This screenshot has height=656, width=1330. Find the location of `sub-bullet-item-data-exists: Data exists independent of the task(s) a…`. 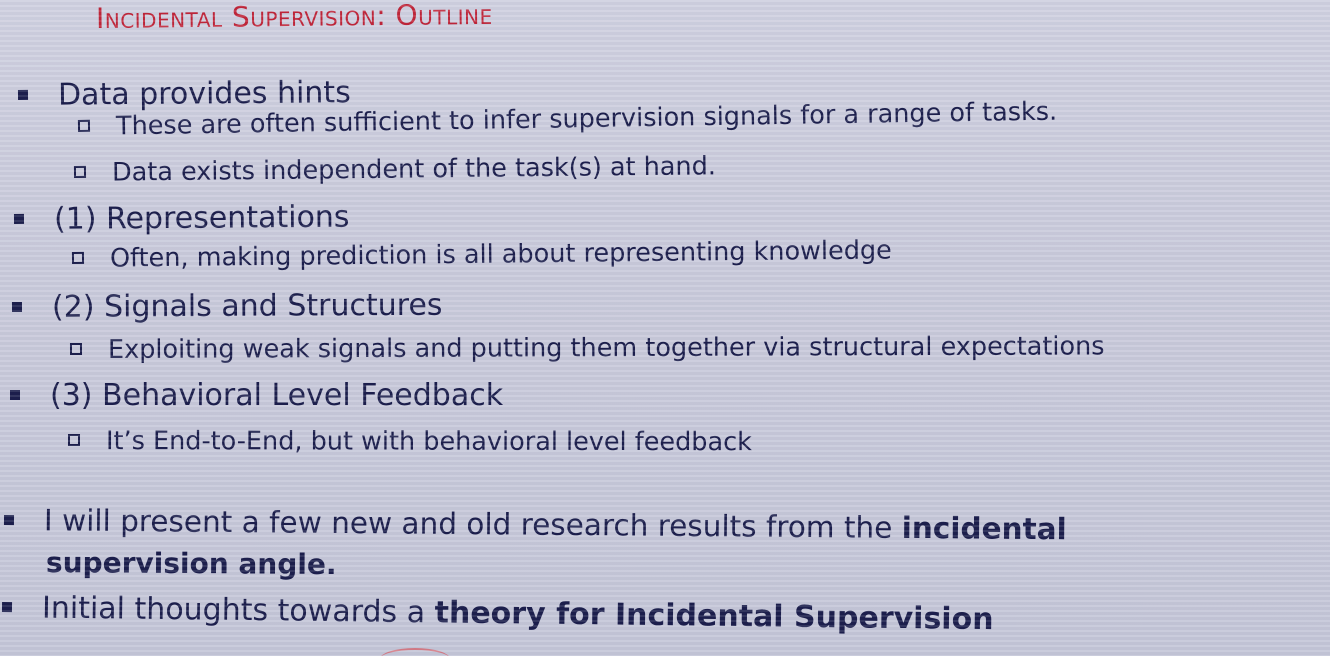

sub-bullet-item-data-exists: Data exists independent of the task(s) a… is located at coordinates (395, 169).